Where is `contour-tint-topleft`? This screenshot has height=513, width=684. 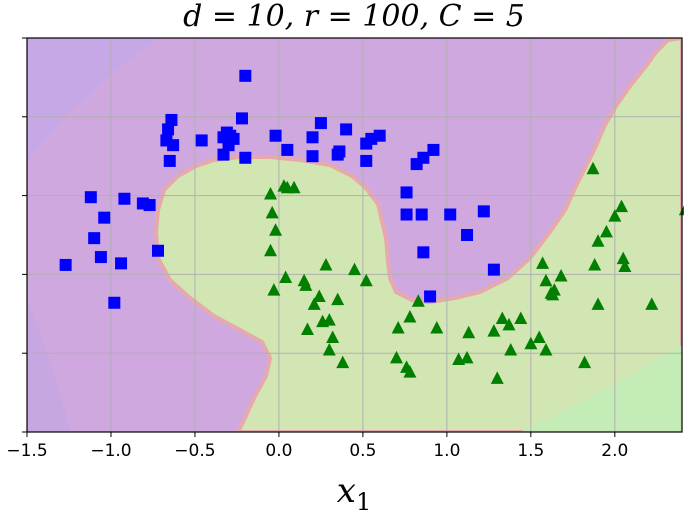
contour-tint-topleft is located at coordinates (93, 99).